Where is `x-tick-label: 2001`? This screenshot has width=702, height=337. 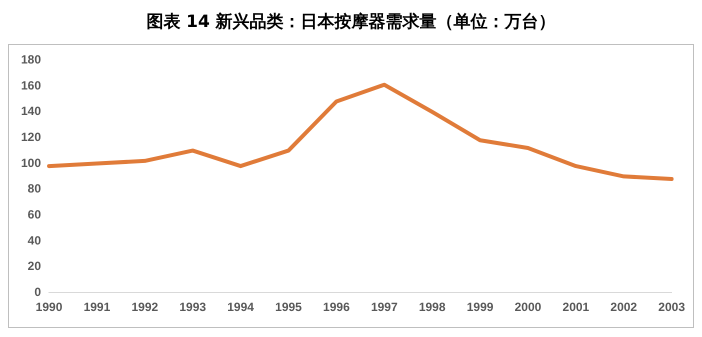 x-tick-label: 2001 is located at coordinates (576, 307).